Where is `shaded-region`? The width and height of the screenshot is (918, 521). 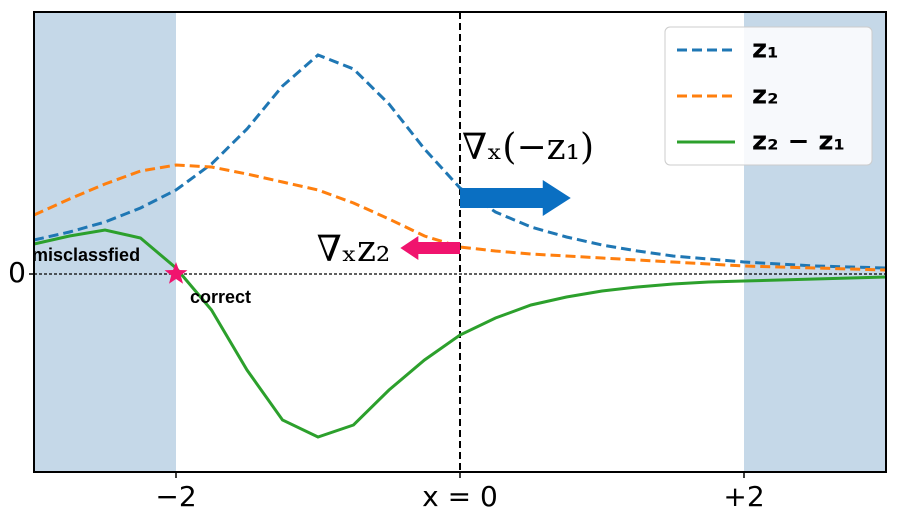
shaded-region is located at coordinates (105, 242).